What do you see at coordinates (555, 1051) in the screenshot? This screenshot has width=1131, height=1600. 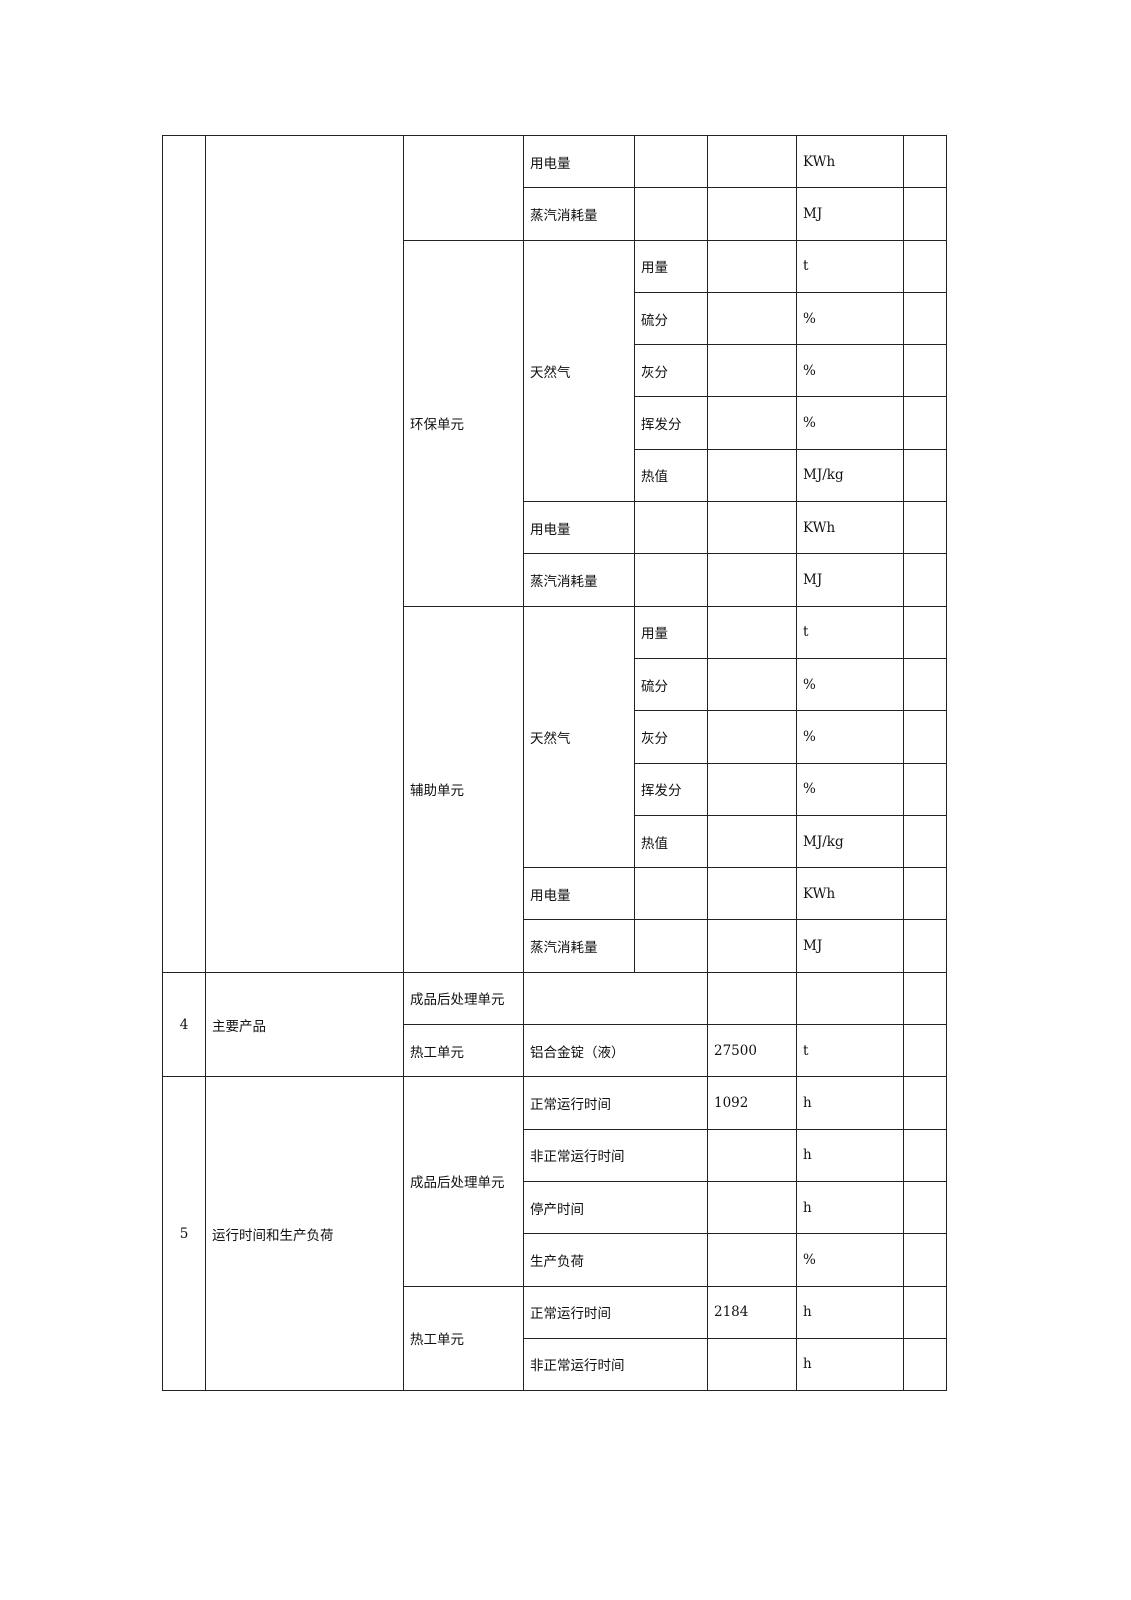 I see `table-row: 热工单元 铝合金锭（液） 27500 t` at bounding box center [555, 1051].